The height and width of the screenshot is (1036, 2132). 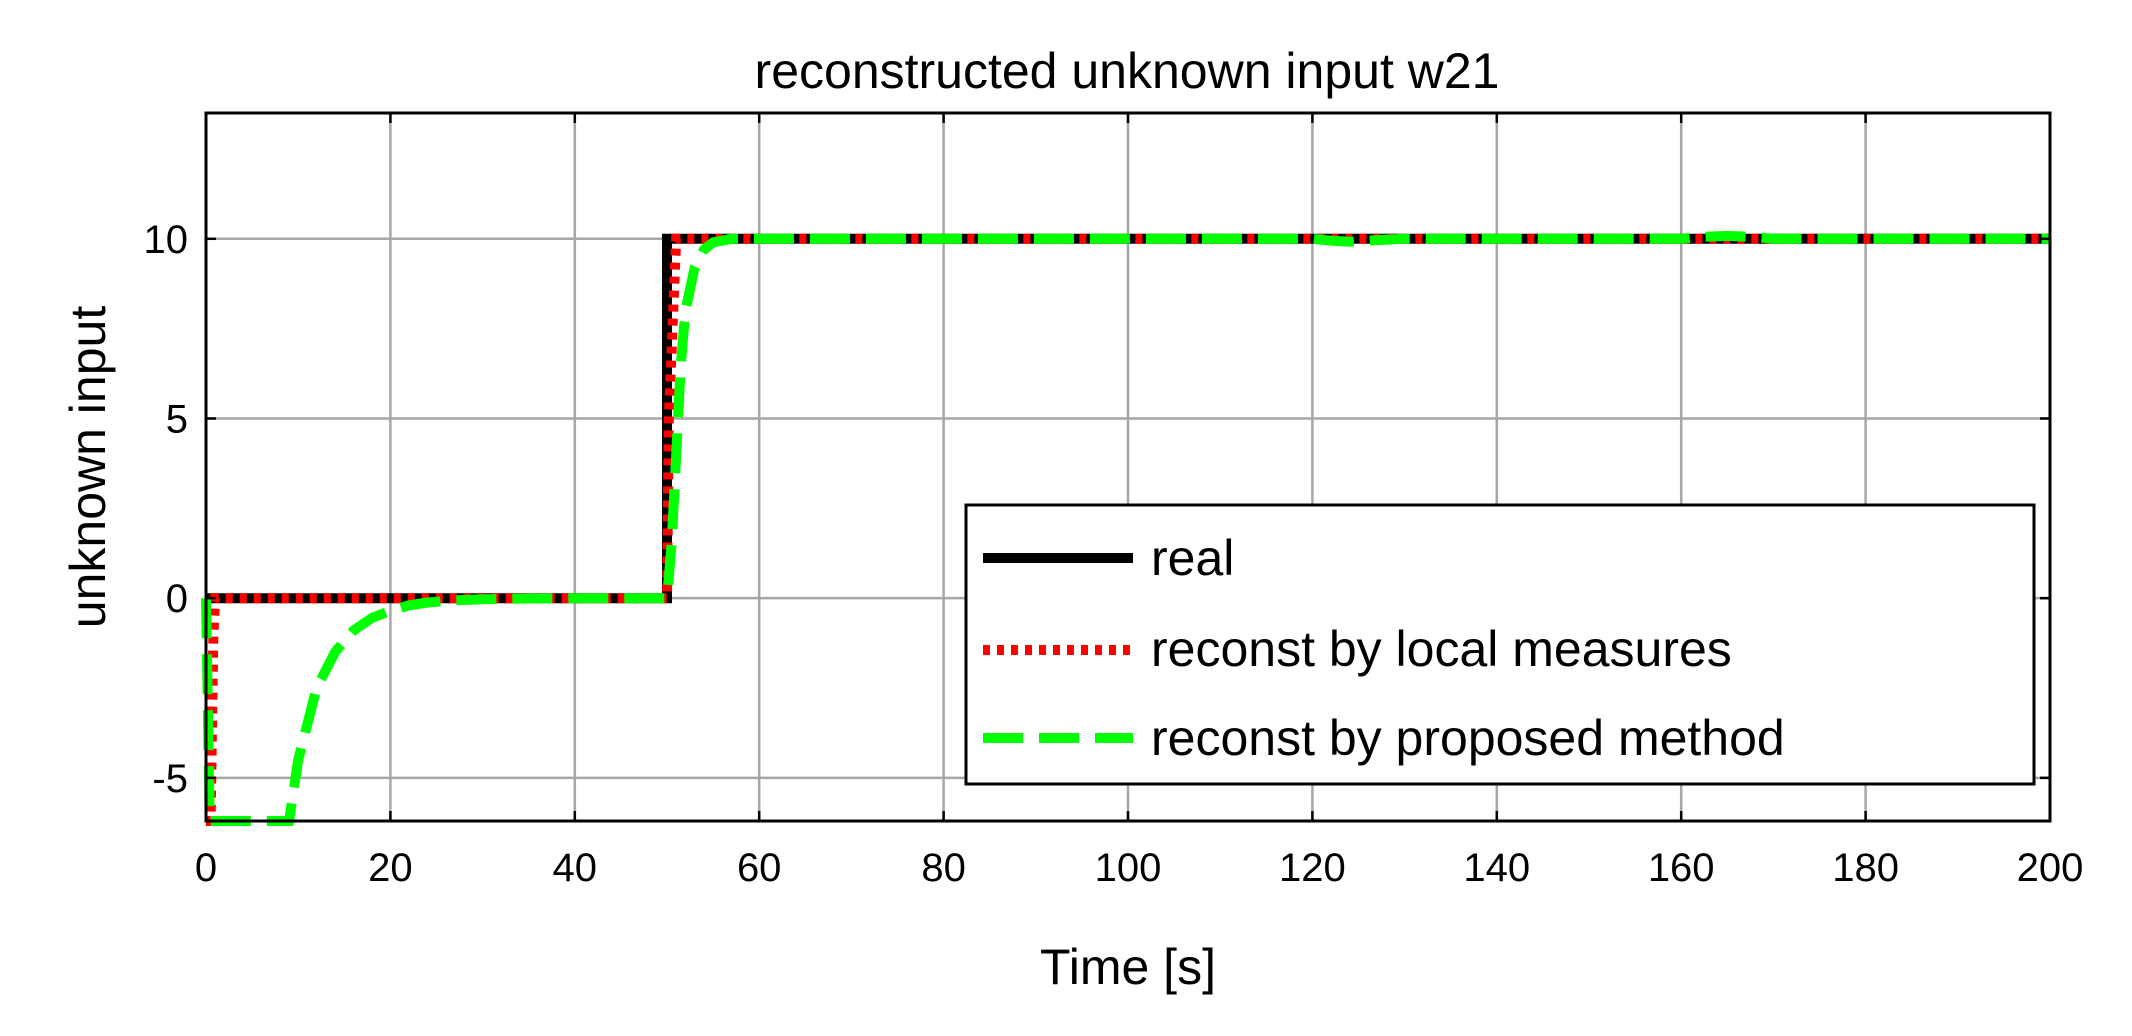 I want to click on y-tick-label: 5, so click(x=177, y=419).